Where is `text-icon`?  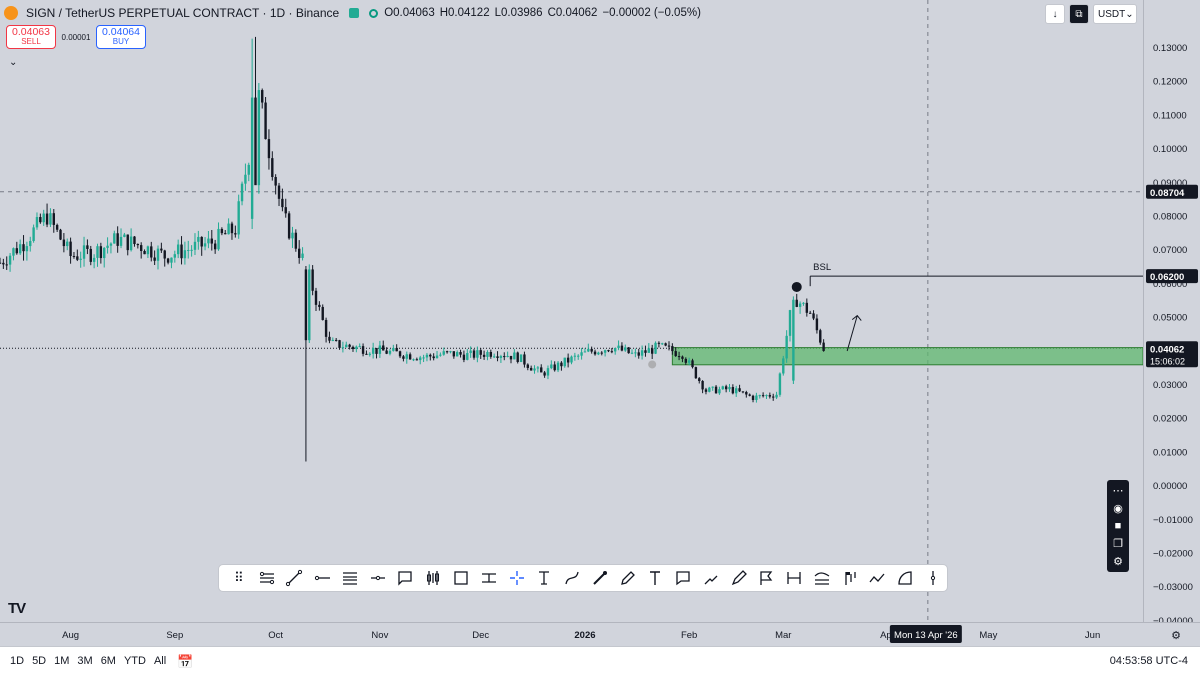
text-icon is located at coordinates (655, 578).